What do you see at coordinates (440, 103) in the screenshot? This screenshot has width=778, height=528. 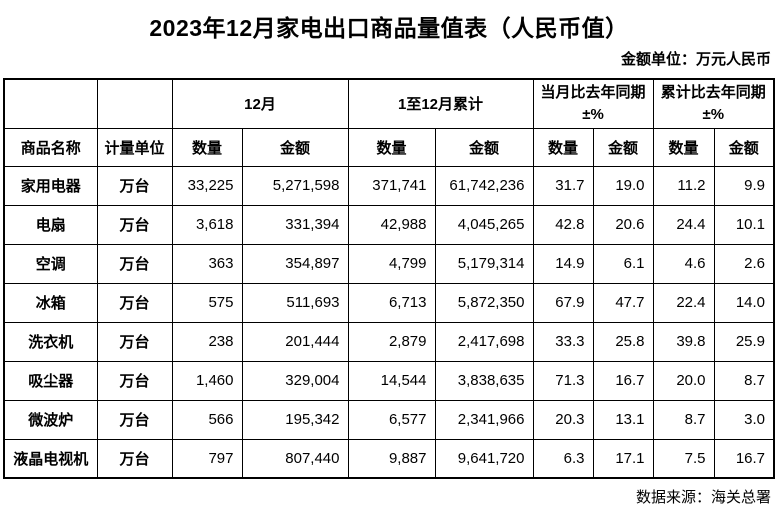 I see `group-header-cumulative: 1至12月累计` at bounding box center [440, 103].